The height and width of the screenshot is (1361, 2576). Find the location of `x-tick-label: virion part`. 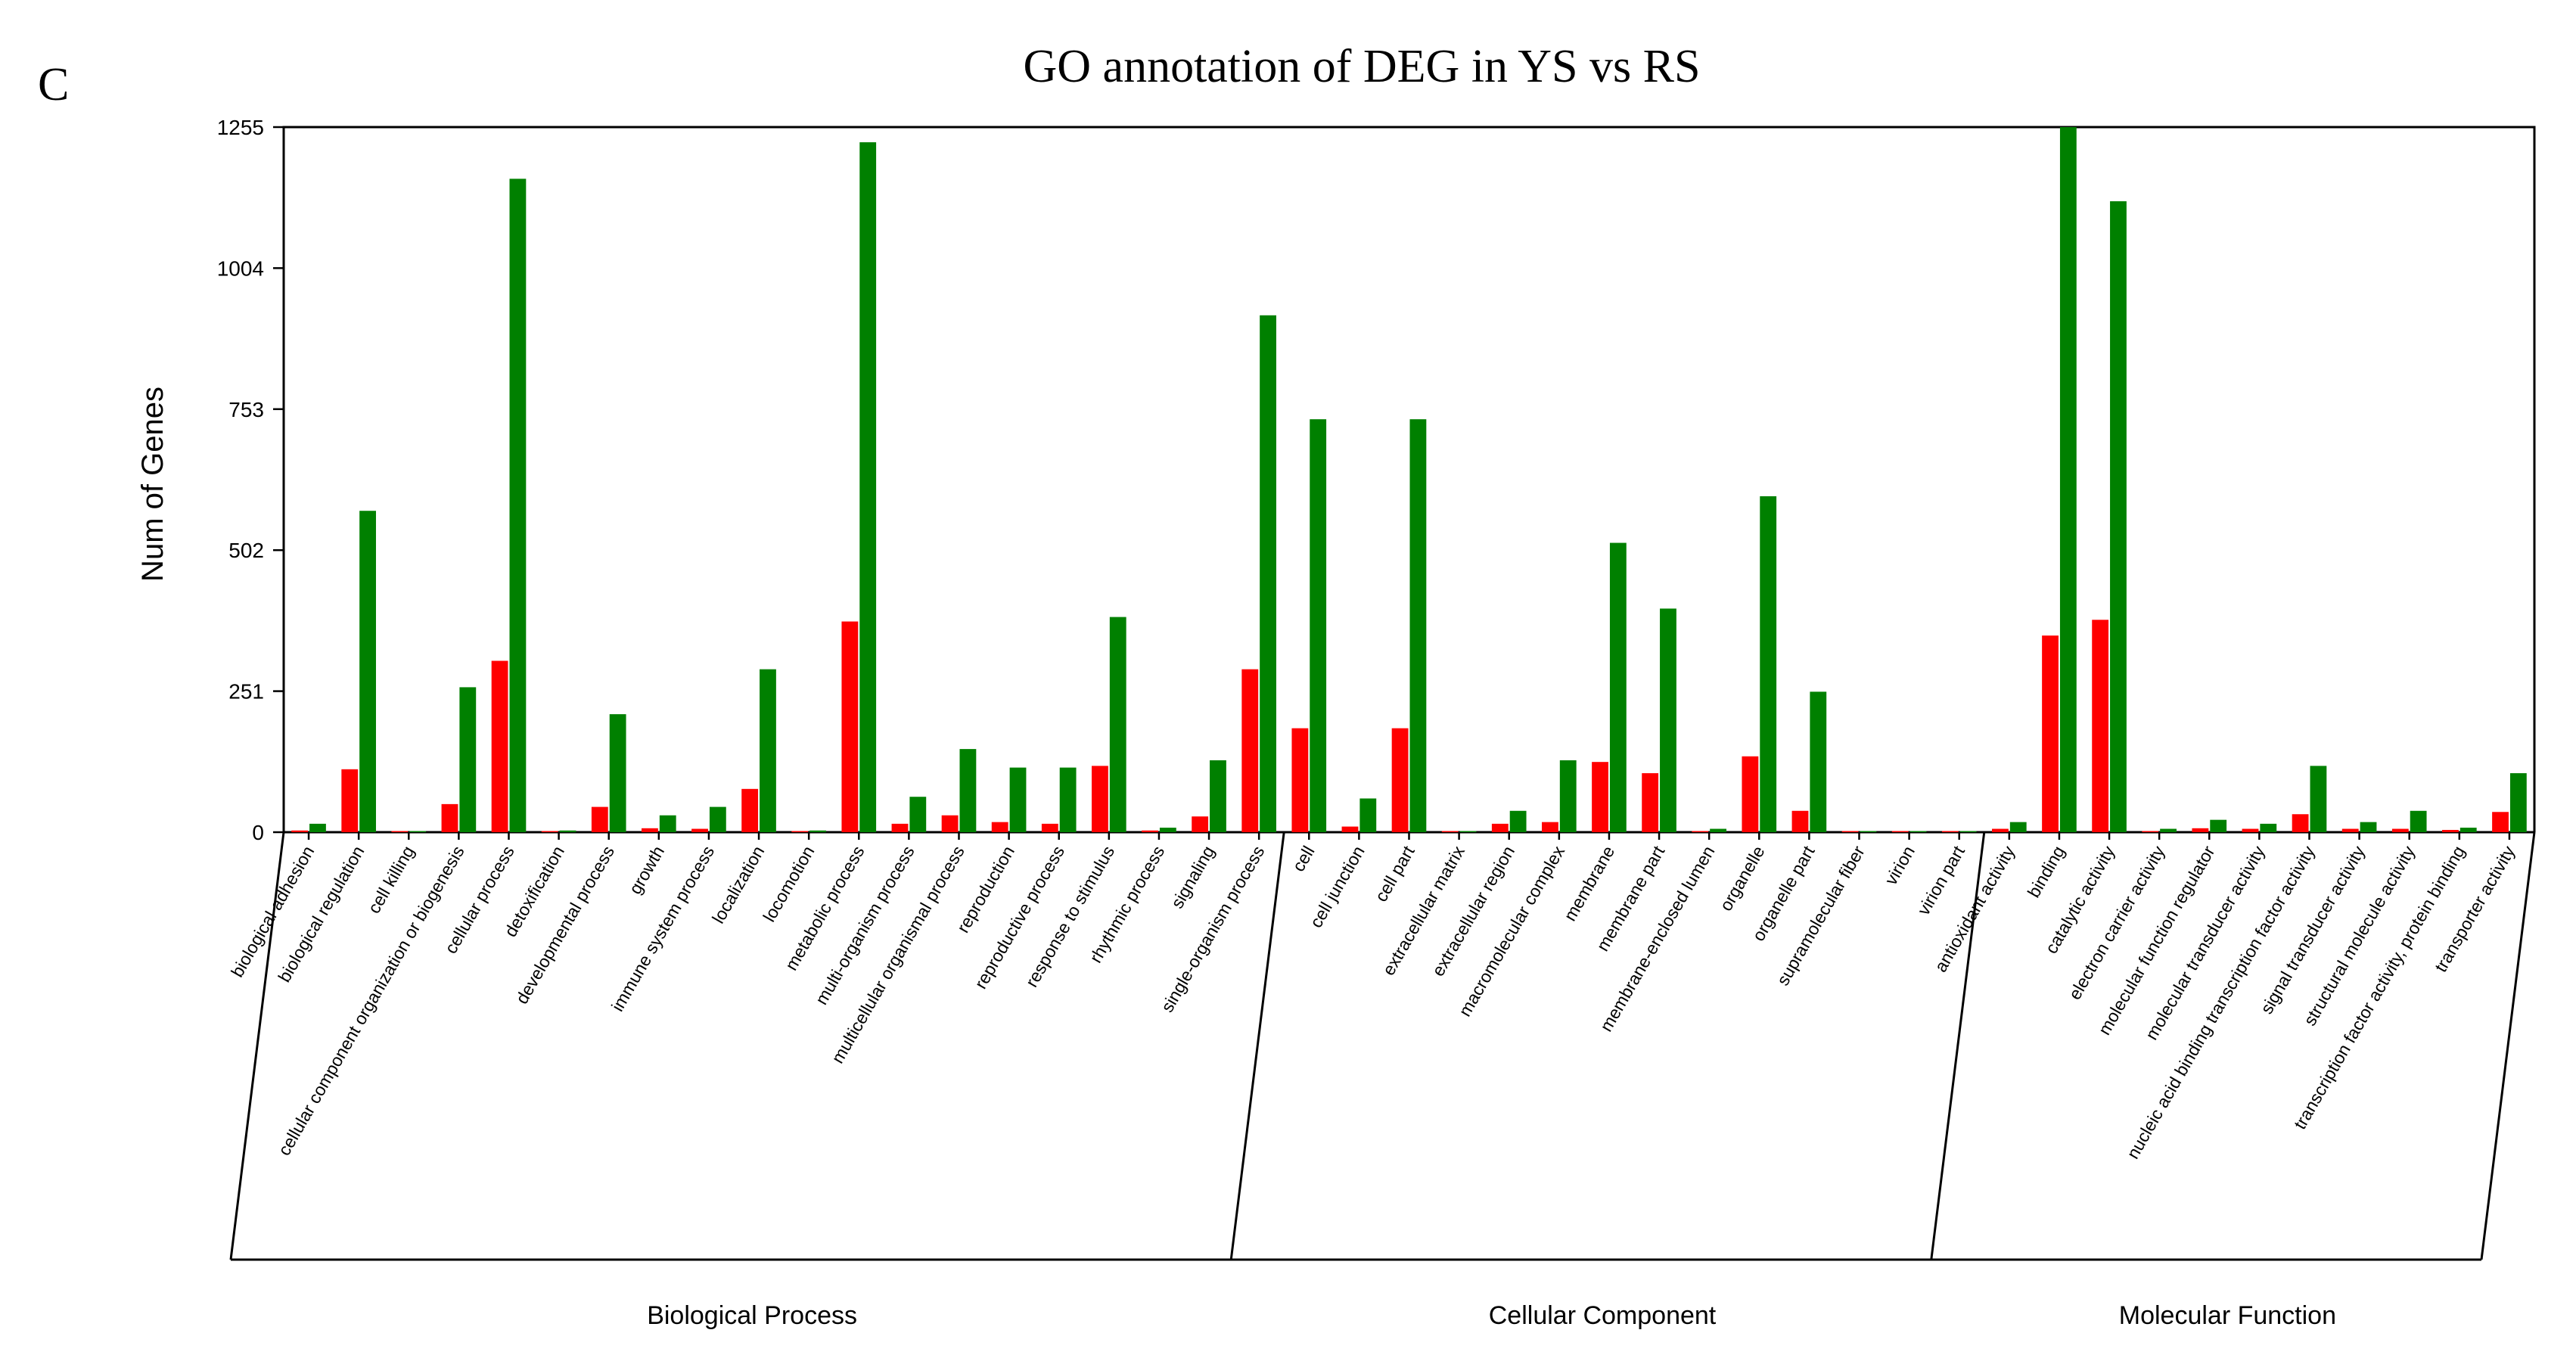

x-tick-label: virion part is located at coordinates (1941, 880).